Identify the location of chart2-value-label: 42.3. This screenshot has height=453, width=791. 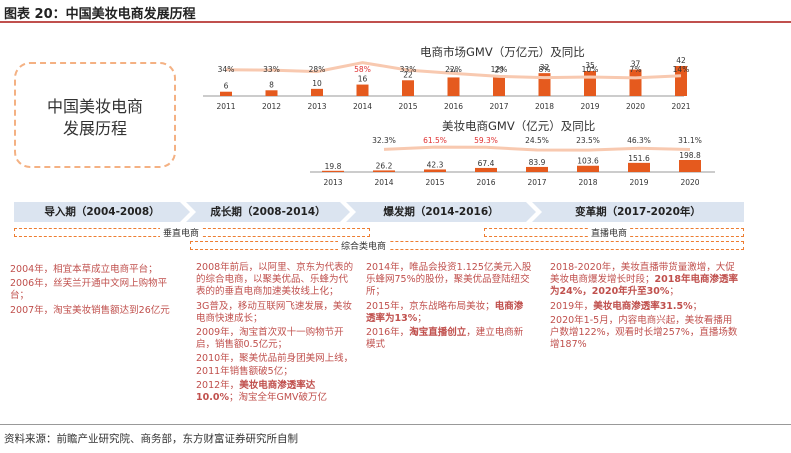
(435, 164).